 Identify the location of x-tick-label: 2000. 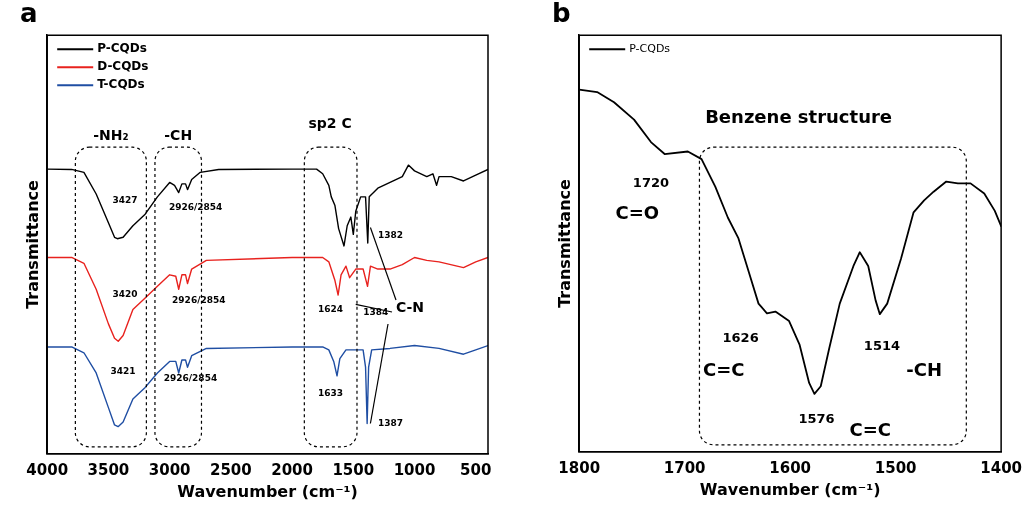
(292, 469).